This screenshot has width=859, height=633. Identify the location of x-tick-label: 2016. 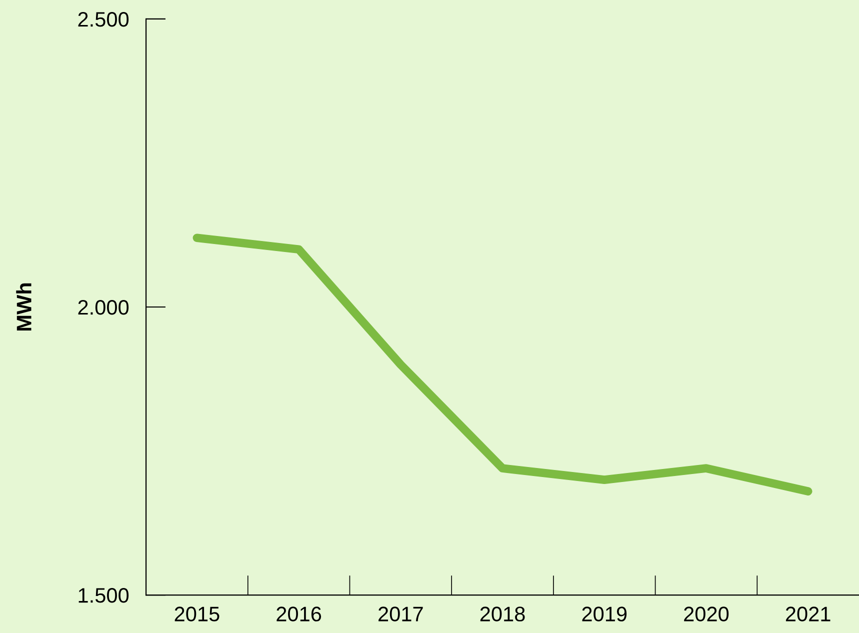
(299, 614).